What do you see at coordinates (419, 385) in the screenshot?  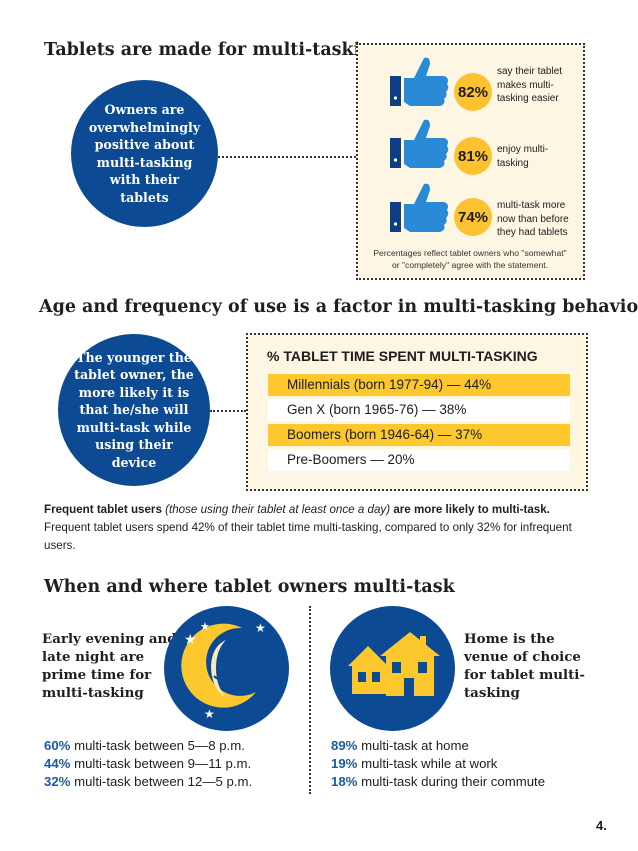 I see `age-row-millennials: Millennials (born 1977-94) — 44%` at bounding box center [419, 385].